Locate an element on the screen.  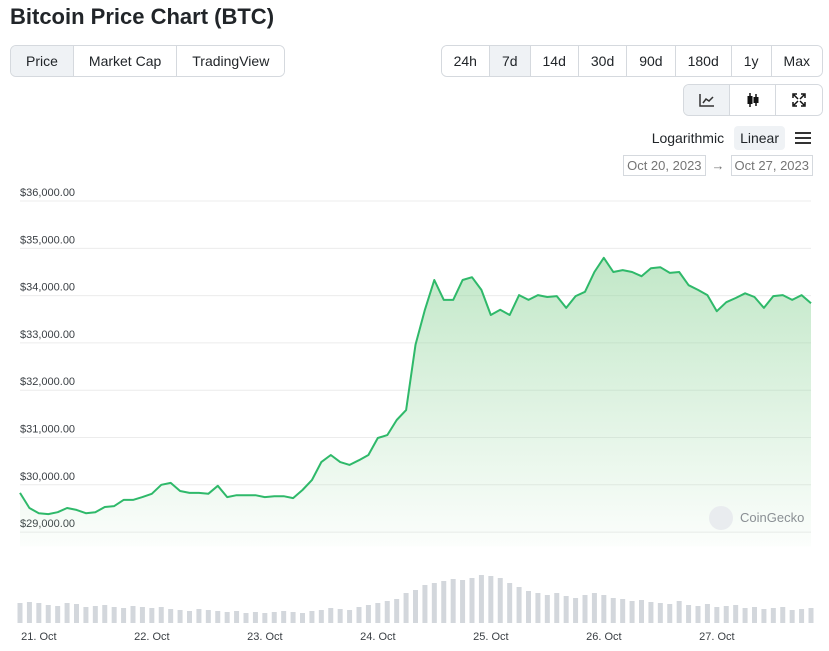
candle-chart-button is located at coordinates (753, 100).